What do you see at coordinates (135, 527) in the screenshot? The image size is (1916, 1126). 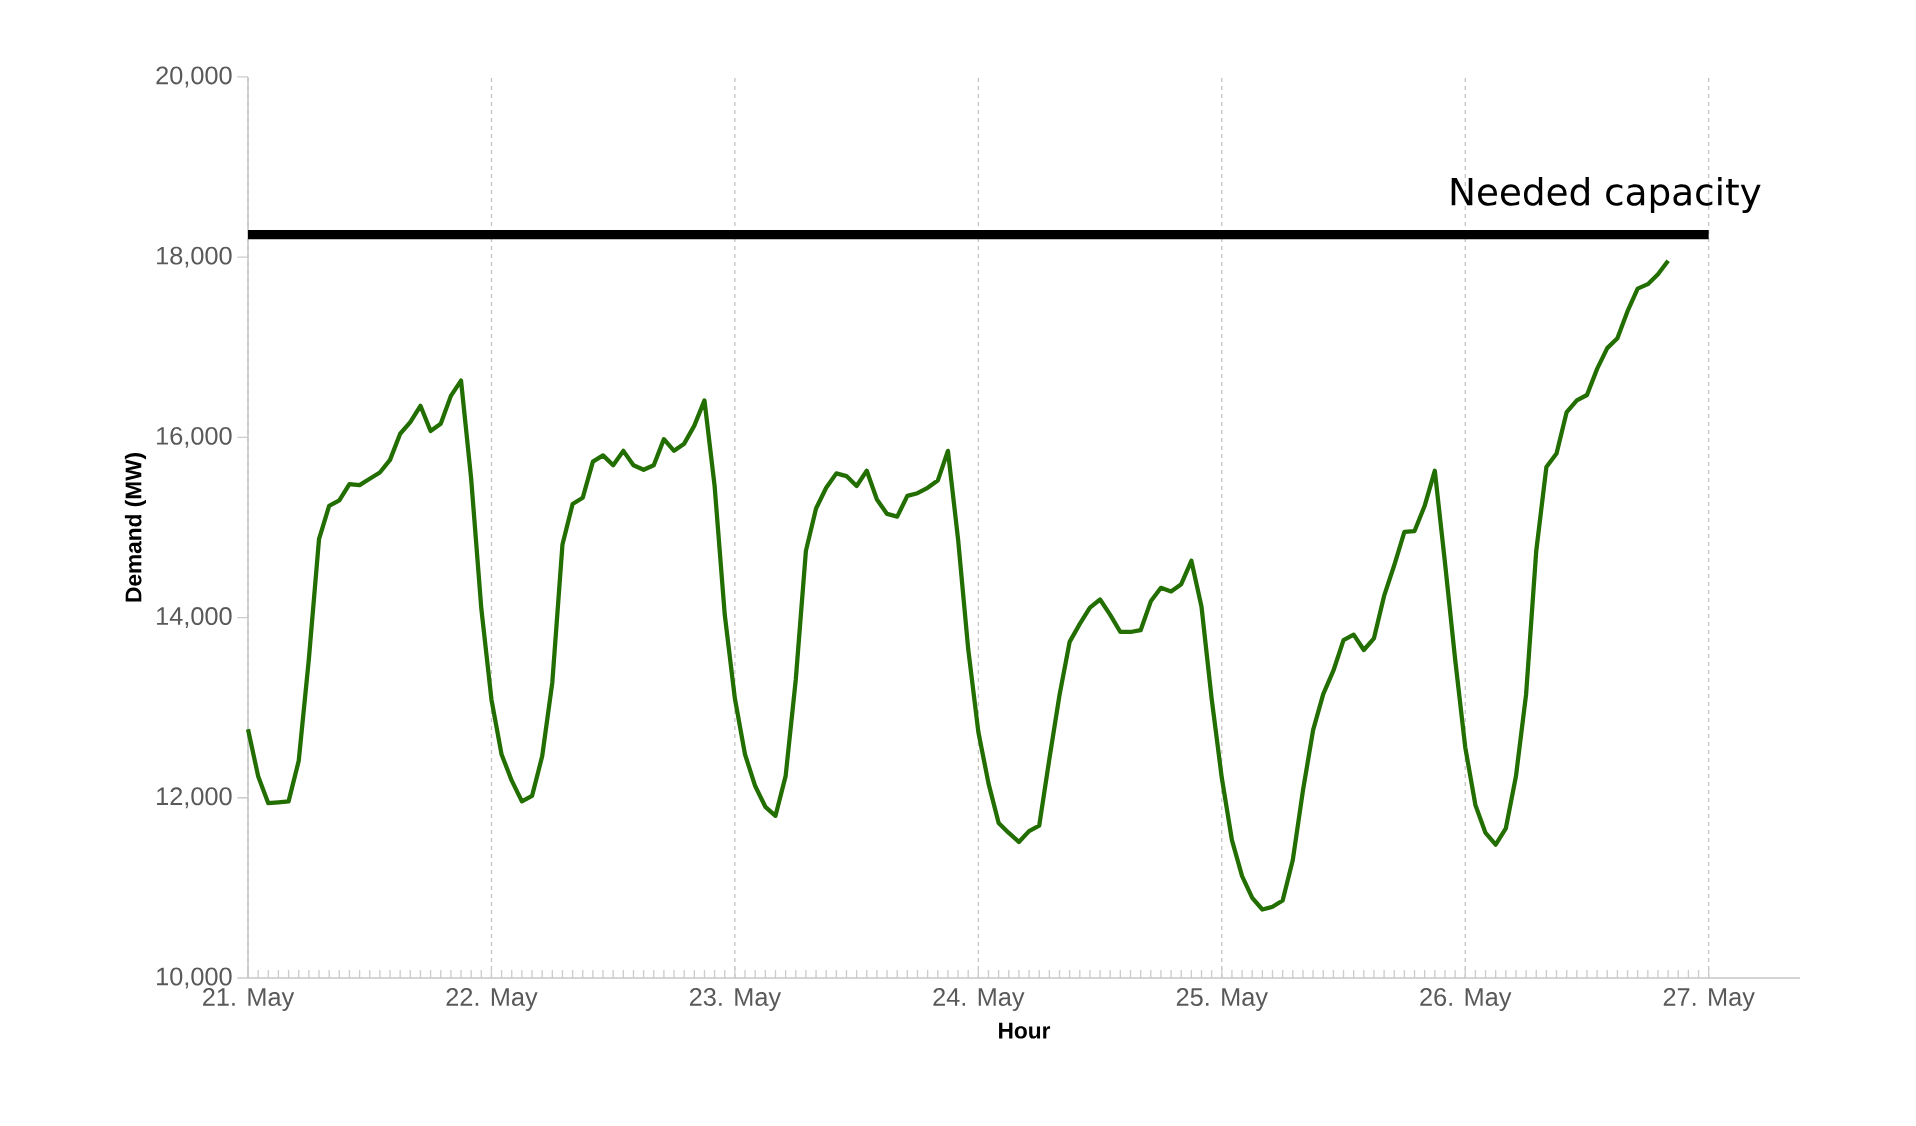 I see `y-axis-title: Demand (MW)` at bounding box center [135, 527].